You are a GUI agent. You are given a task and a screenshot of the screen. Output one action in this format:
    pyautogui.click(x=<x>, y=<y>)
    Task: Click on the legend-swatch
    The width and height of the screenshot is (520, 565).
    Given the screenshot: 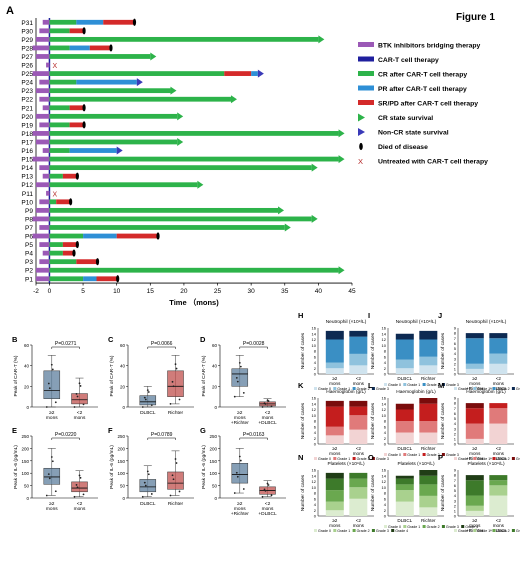 What is the action you would take?
    pyautogui.click(x=366, y=59)
    